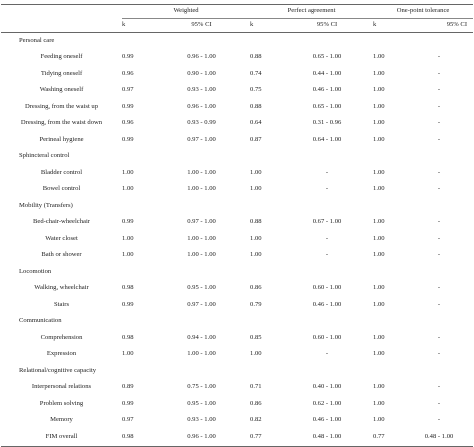  I want to click on perfect-k-value: 0.71, so click(256, 387).